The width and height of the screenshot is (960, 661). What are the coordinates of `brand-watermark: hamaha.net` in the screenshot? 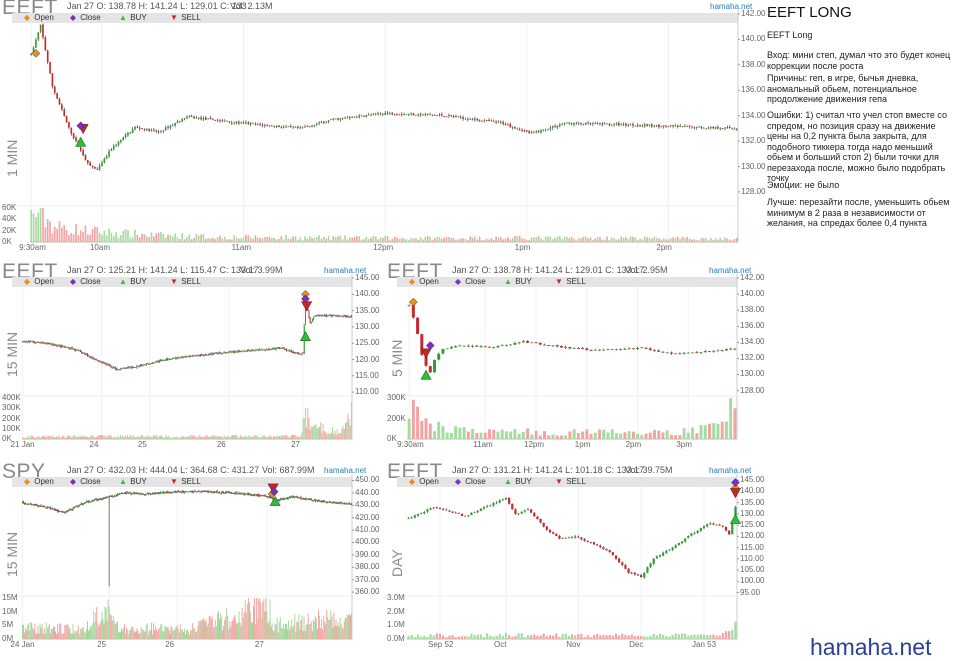 It's located at (871, 647).